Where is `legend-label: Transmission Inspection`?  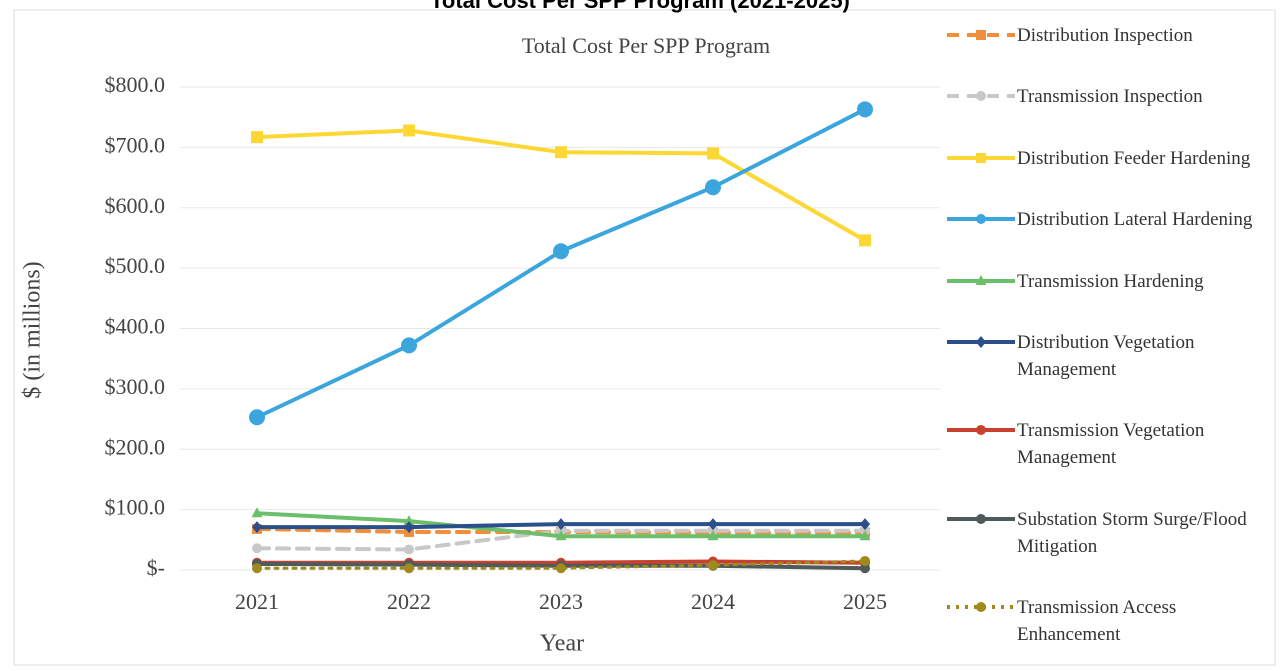 legend-label: Transmission Inspection is located at coordinates (1110, 97).